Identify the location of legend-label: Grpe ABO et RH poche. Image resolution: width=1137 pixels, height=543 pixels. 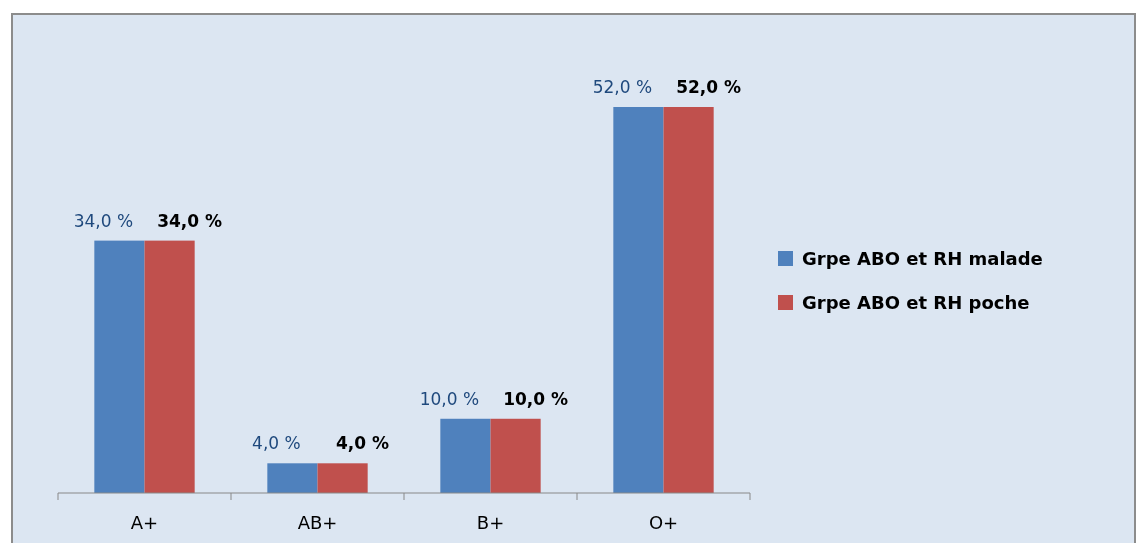
(916, 302).